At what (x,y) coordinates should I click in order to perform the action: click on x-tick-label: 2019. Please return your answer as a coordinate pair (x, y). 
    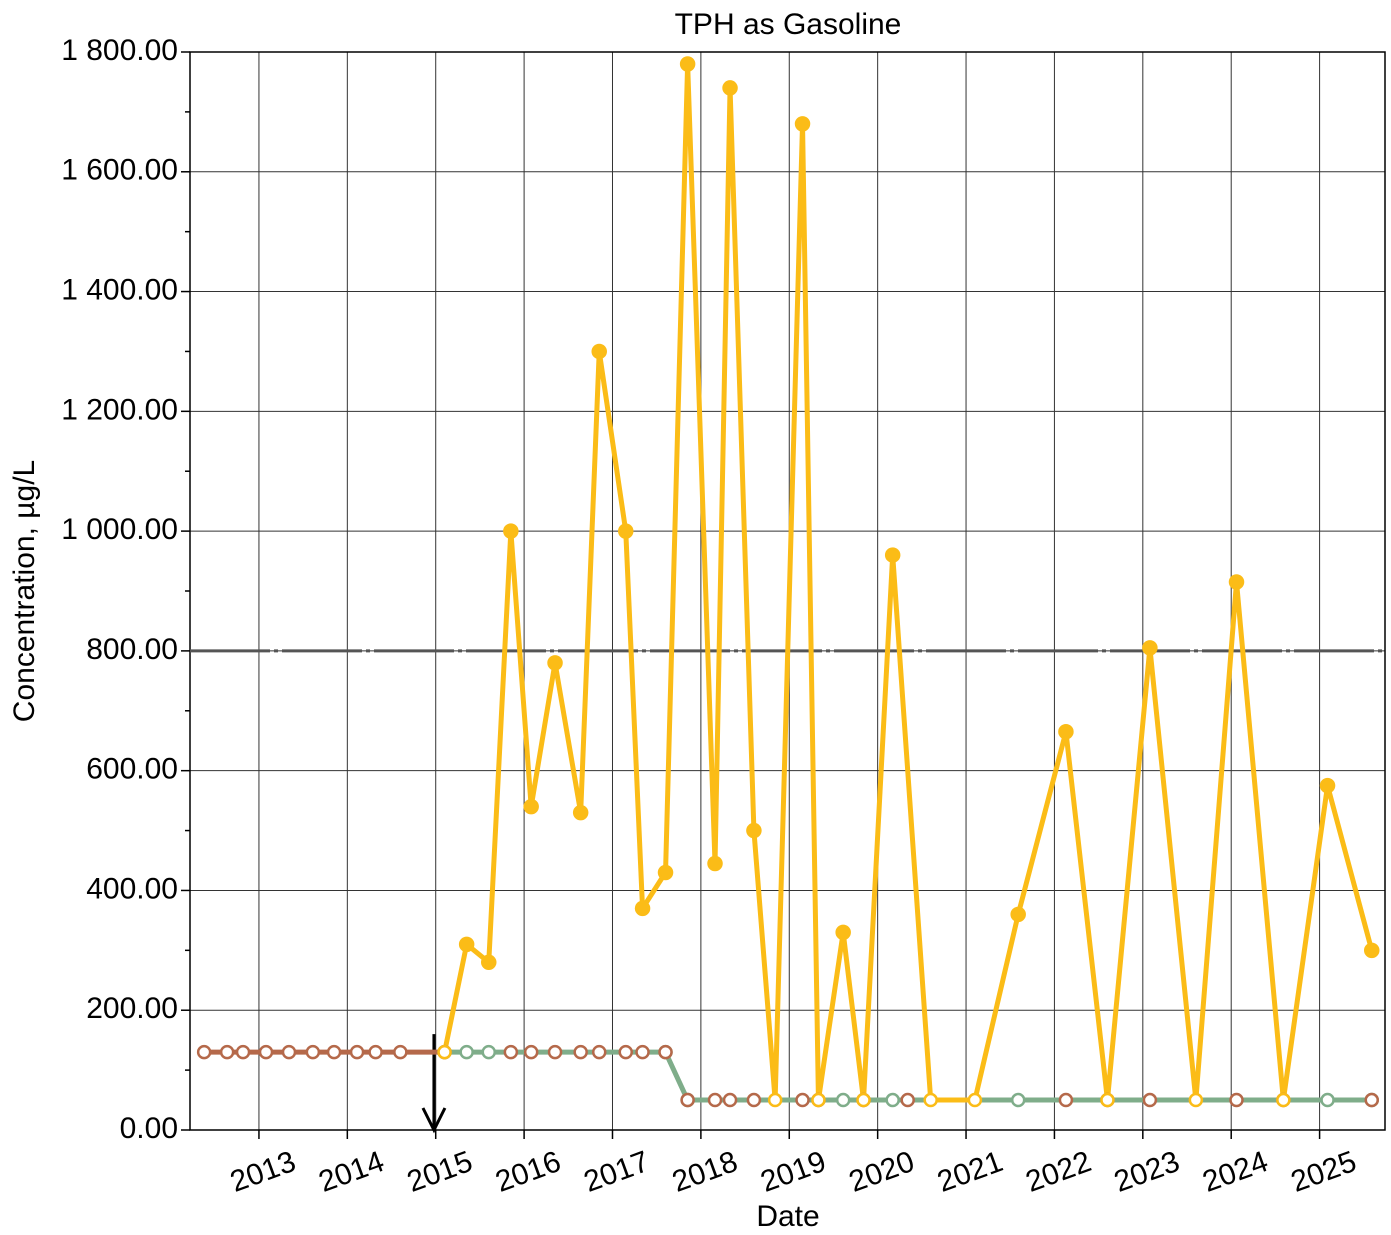
    Looking at the image, I should click on (793, 1172).